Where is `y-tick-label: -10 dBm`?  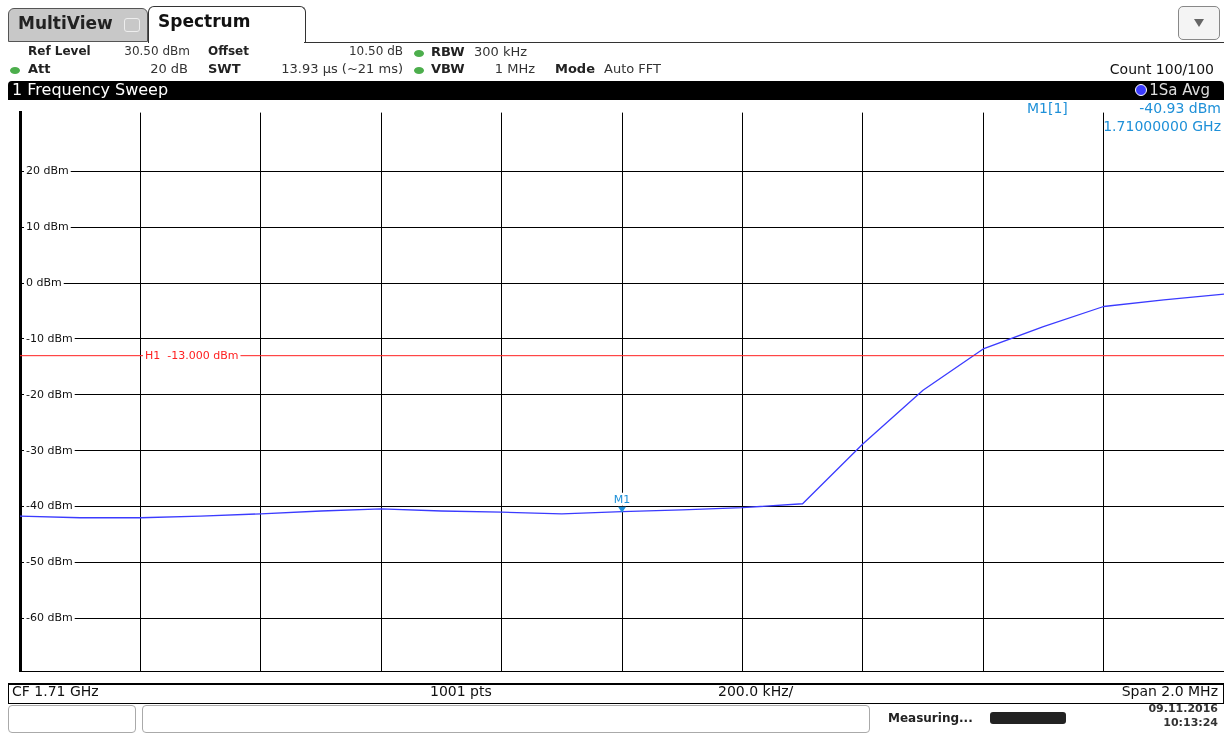 y-tick-label: -10 dBm is located at coordinates (49, 338).